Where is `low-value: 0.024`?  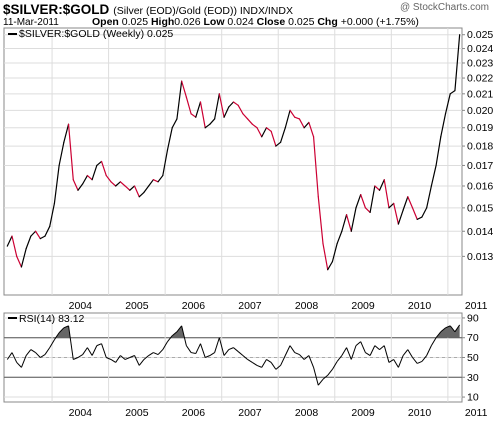
low-value: 0.024 is located at coordinates (240, 22).